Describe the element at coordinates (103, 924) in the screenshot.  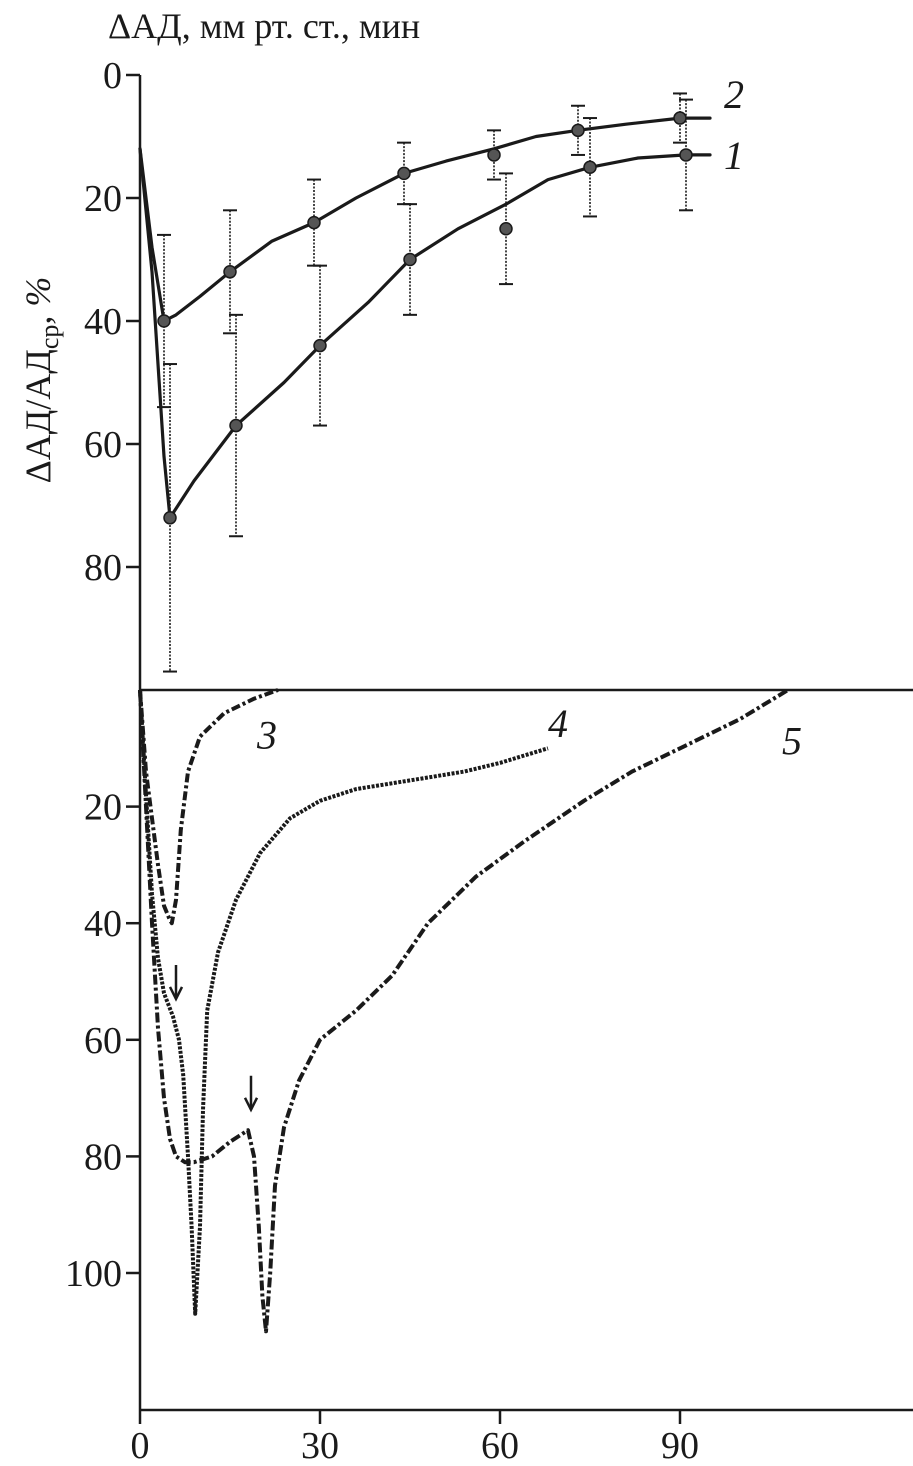
I see `y-tick-label-bottom-1: 40` at that location.